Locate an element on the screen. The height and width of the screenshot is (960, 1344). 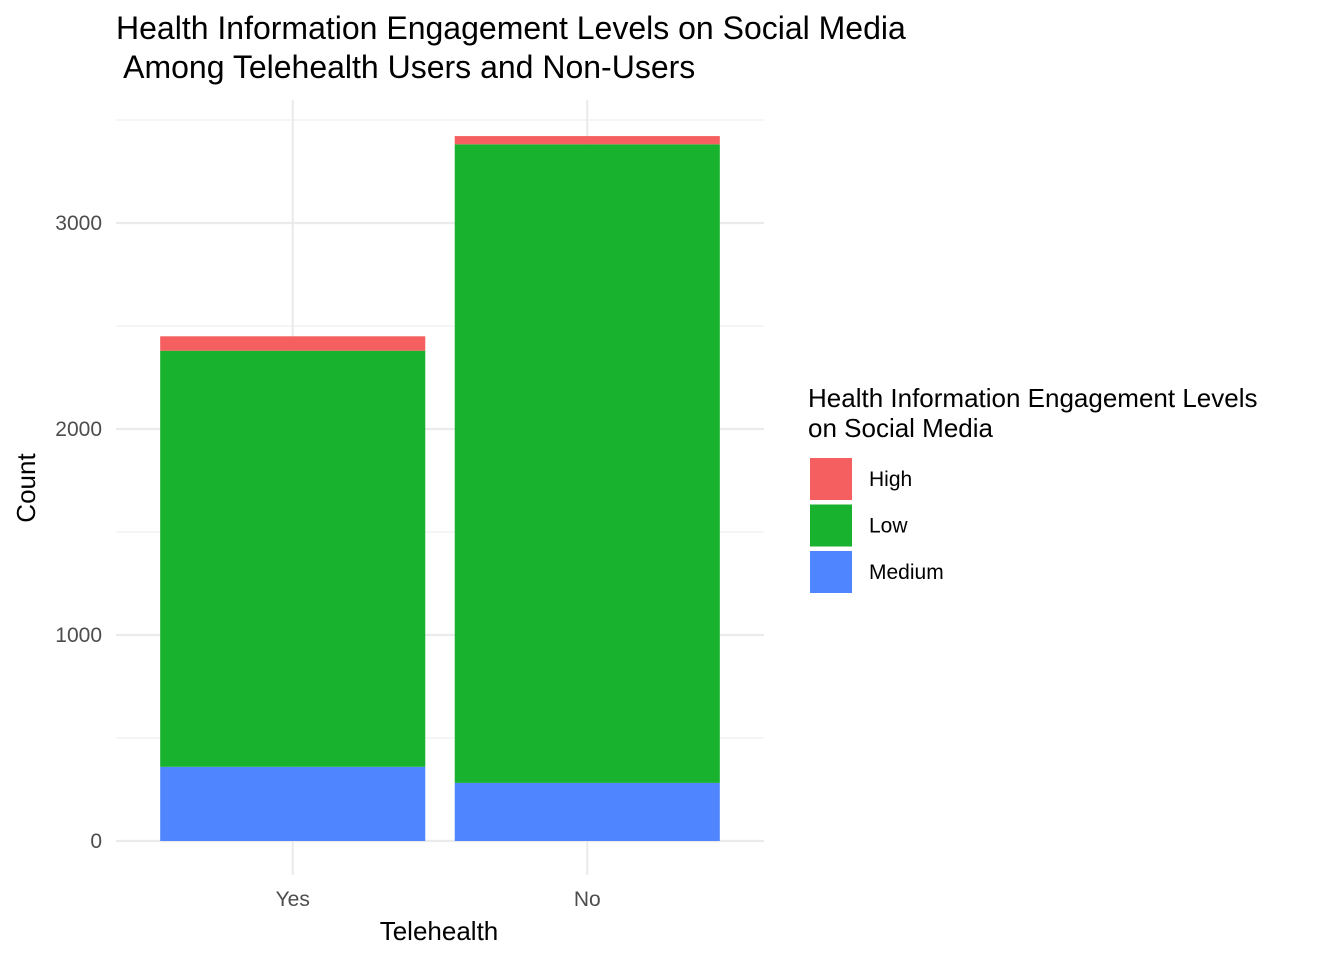
x-axis-tick-labels: Yes No is located at coordinates (438, 899).